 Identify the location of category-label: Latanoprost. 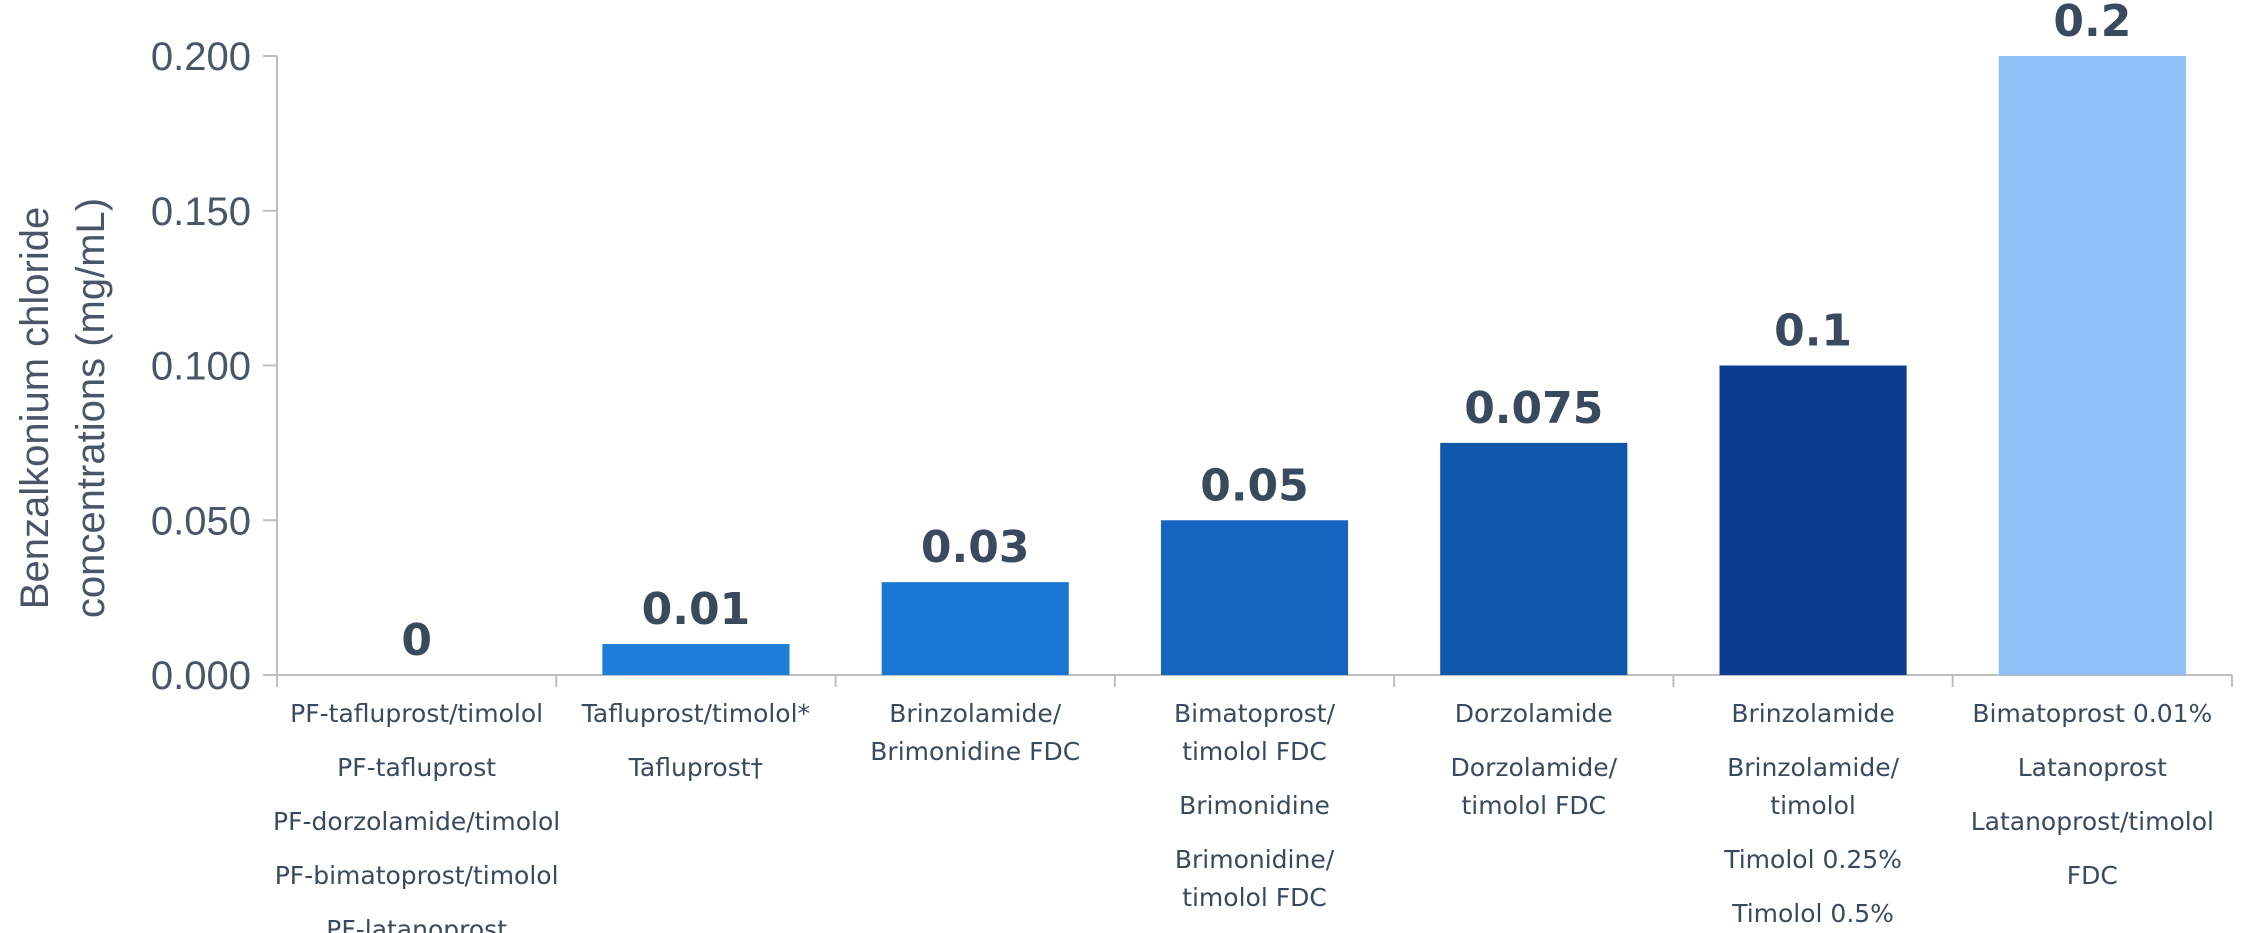
(2092, 767).